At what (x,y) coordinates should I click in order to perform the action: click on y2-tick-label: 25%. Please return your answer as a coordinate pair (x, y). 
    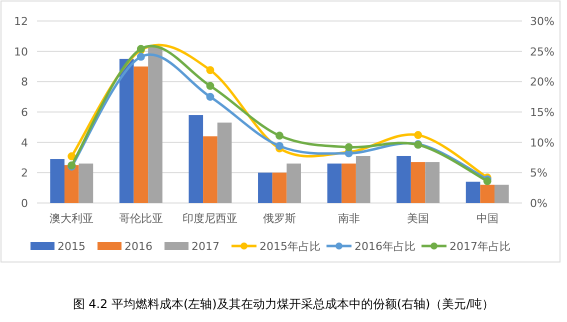
    Looking at the image, I should click on (542, 51).